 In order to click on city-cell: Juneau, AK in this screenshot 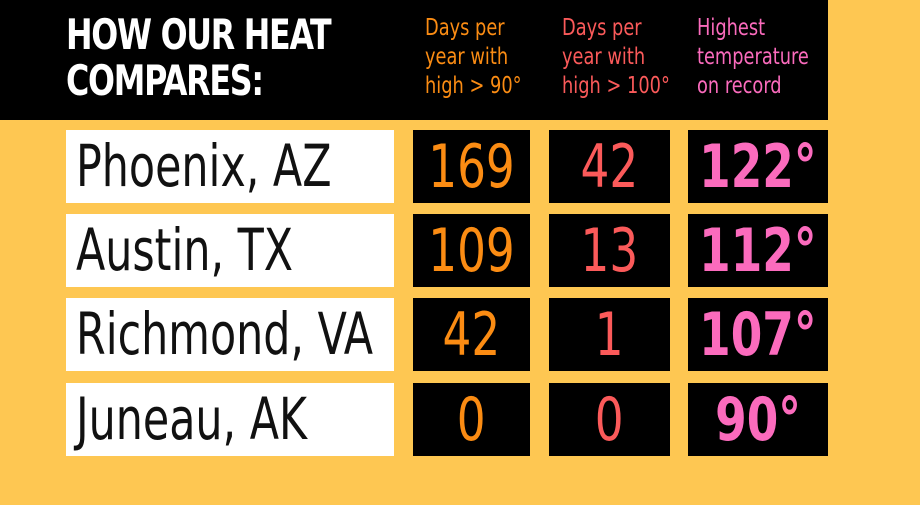, I will do `click(230, 419)`.